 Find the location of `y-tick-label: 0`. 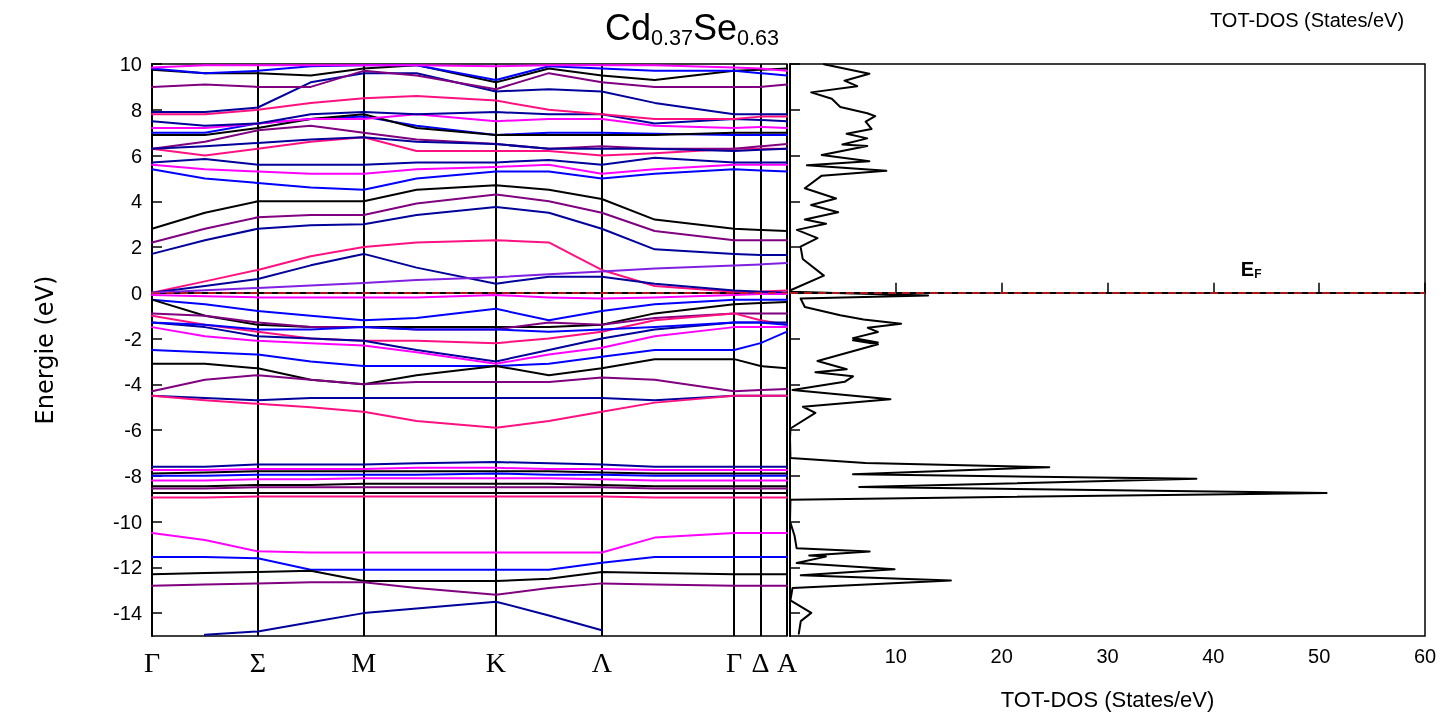

y-tick-label: 0 is located at coordinates (136, 292).